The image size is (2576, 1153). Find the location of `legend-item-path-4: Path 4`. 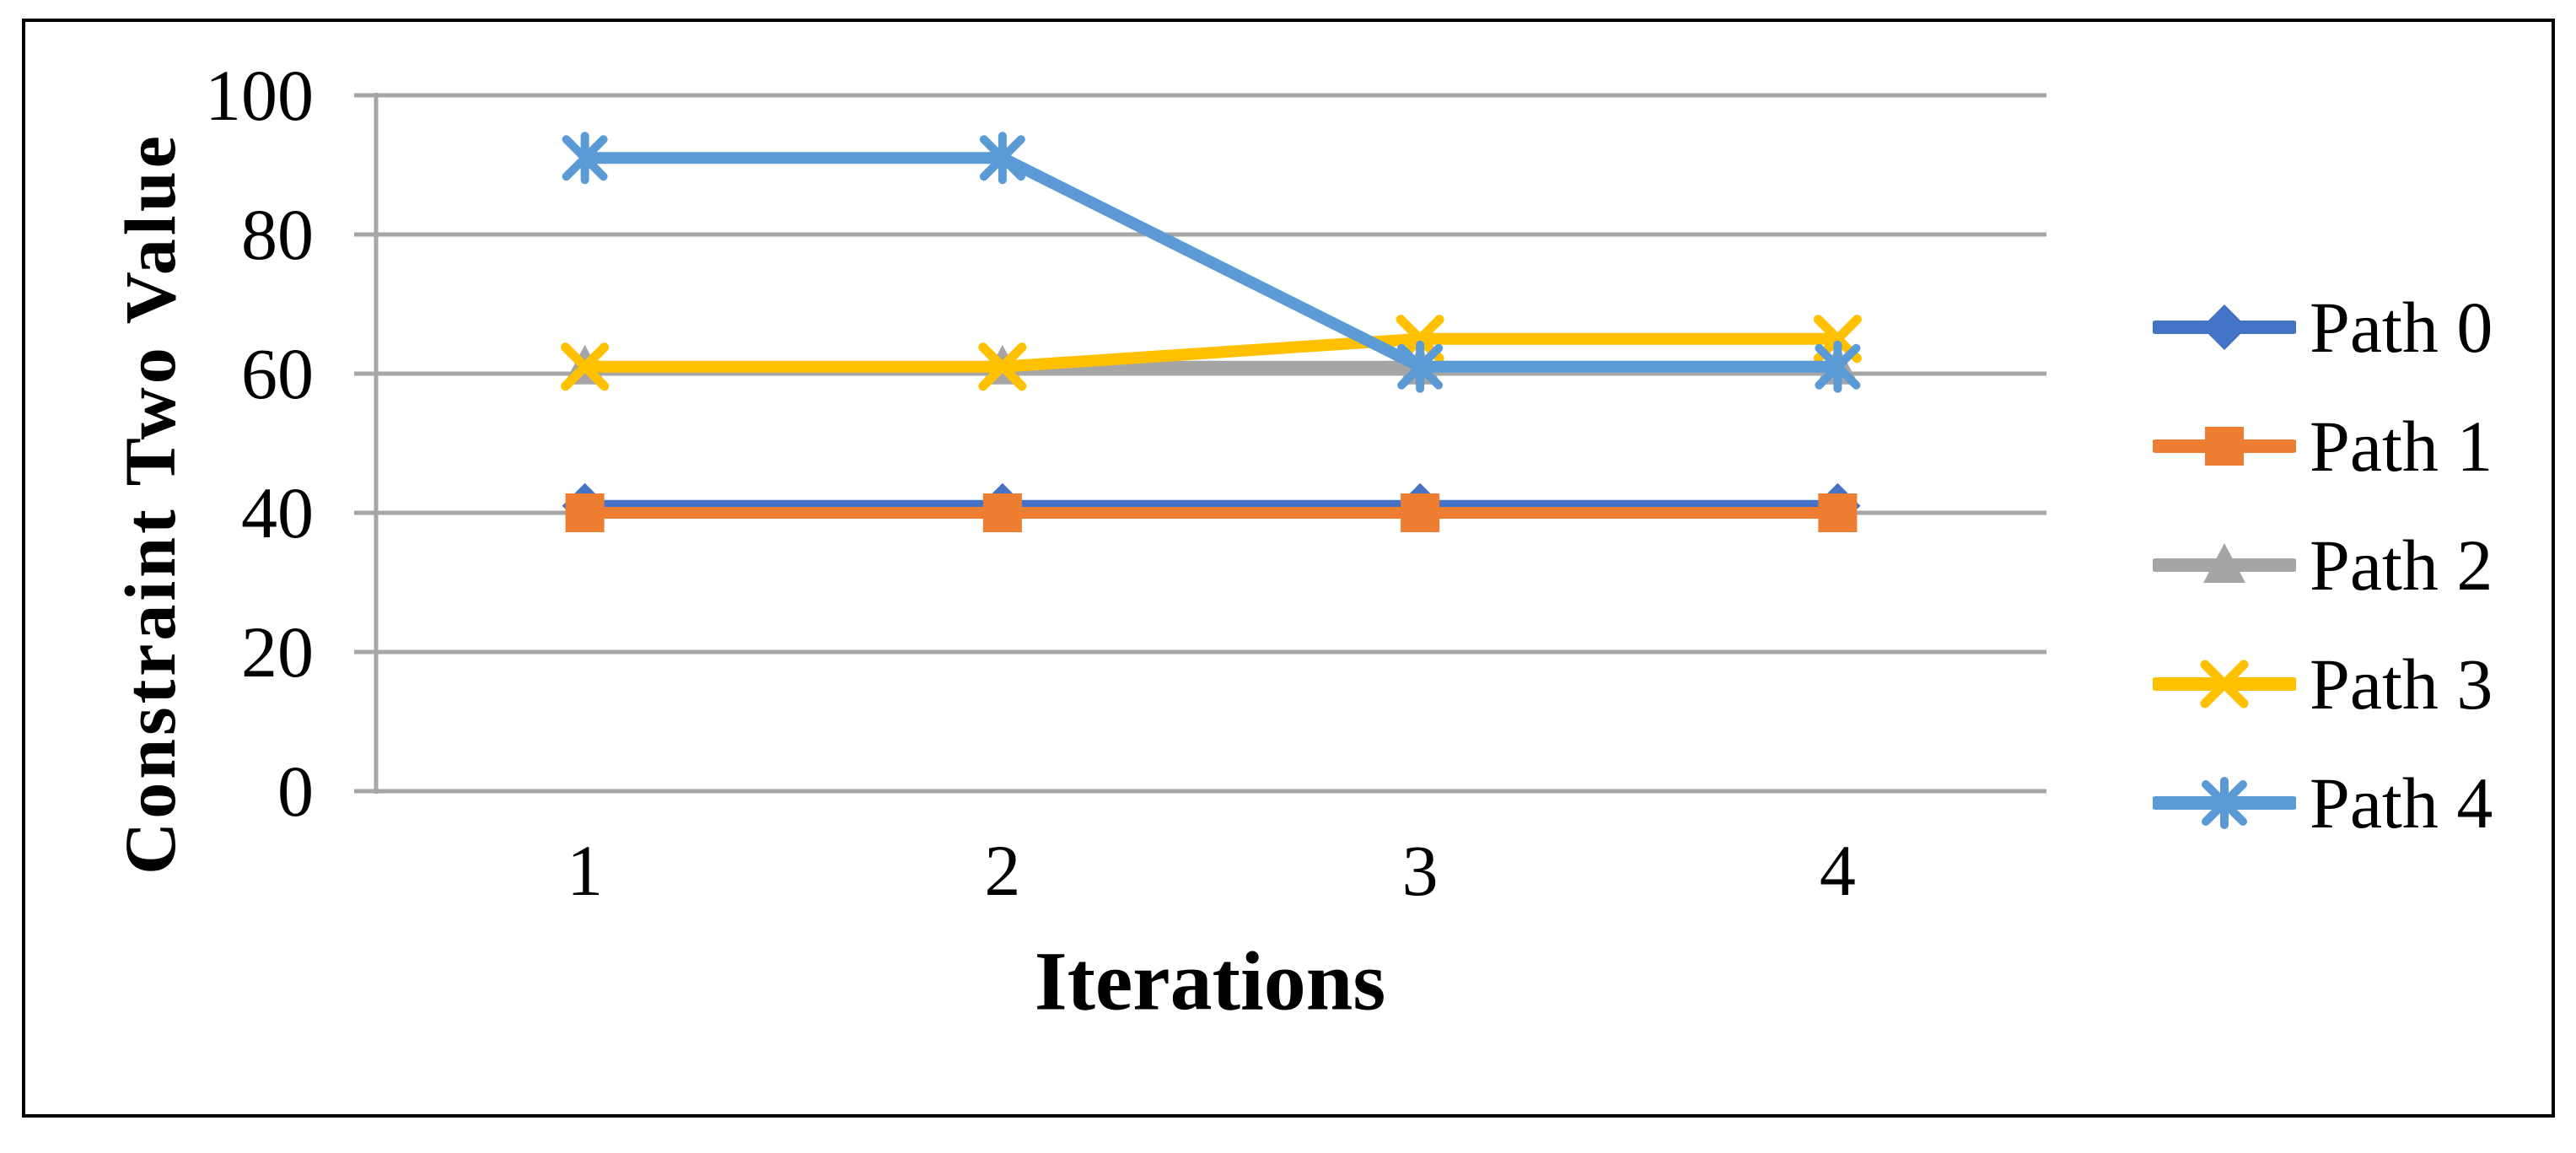

legend-item-path-4: Path 4 is located at coordinates (2323, 803).